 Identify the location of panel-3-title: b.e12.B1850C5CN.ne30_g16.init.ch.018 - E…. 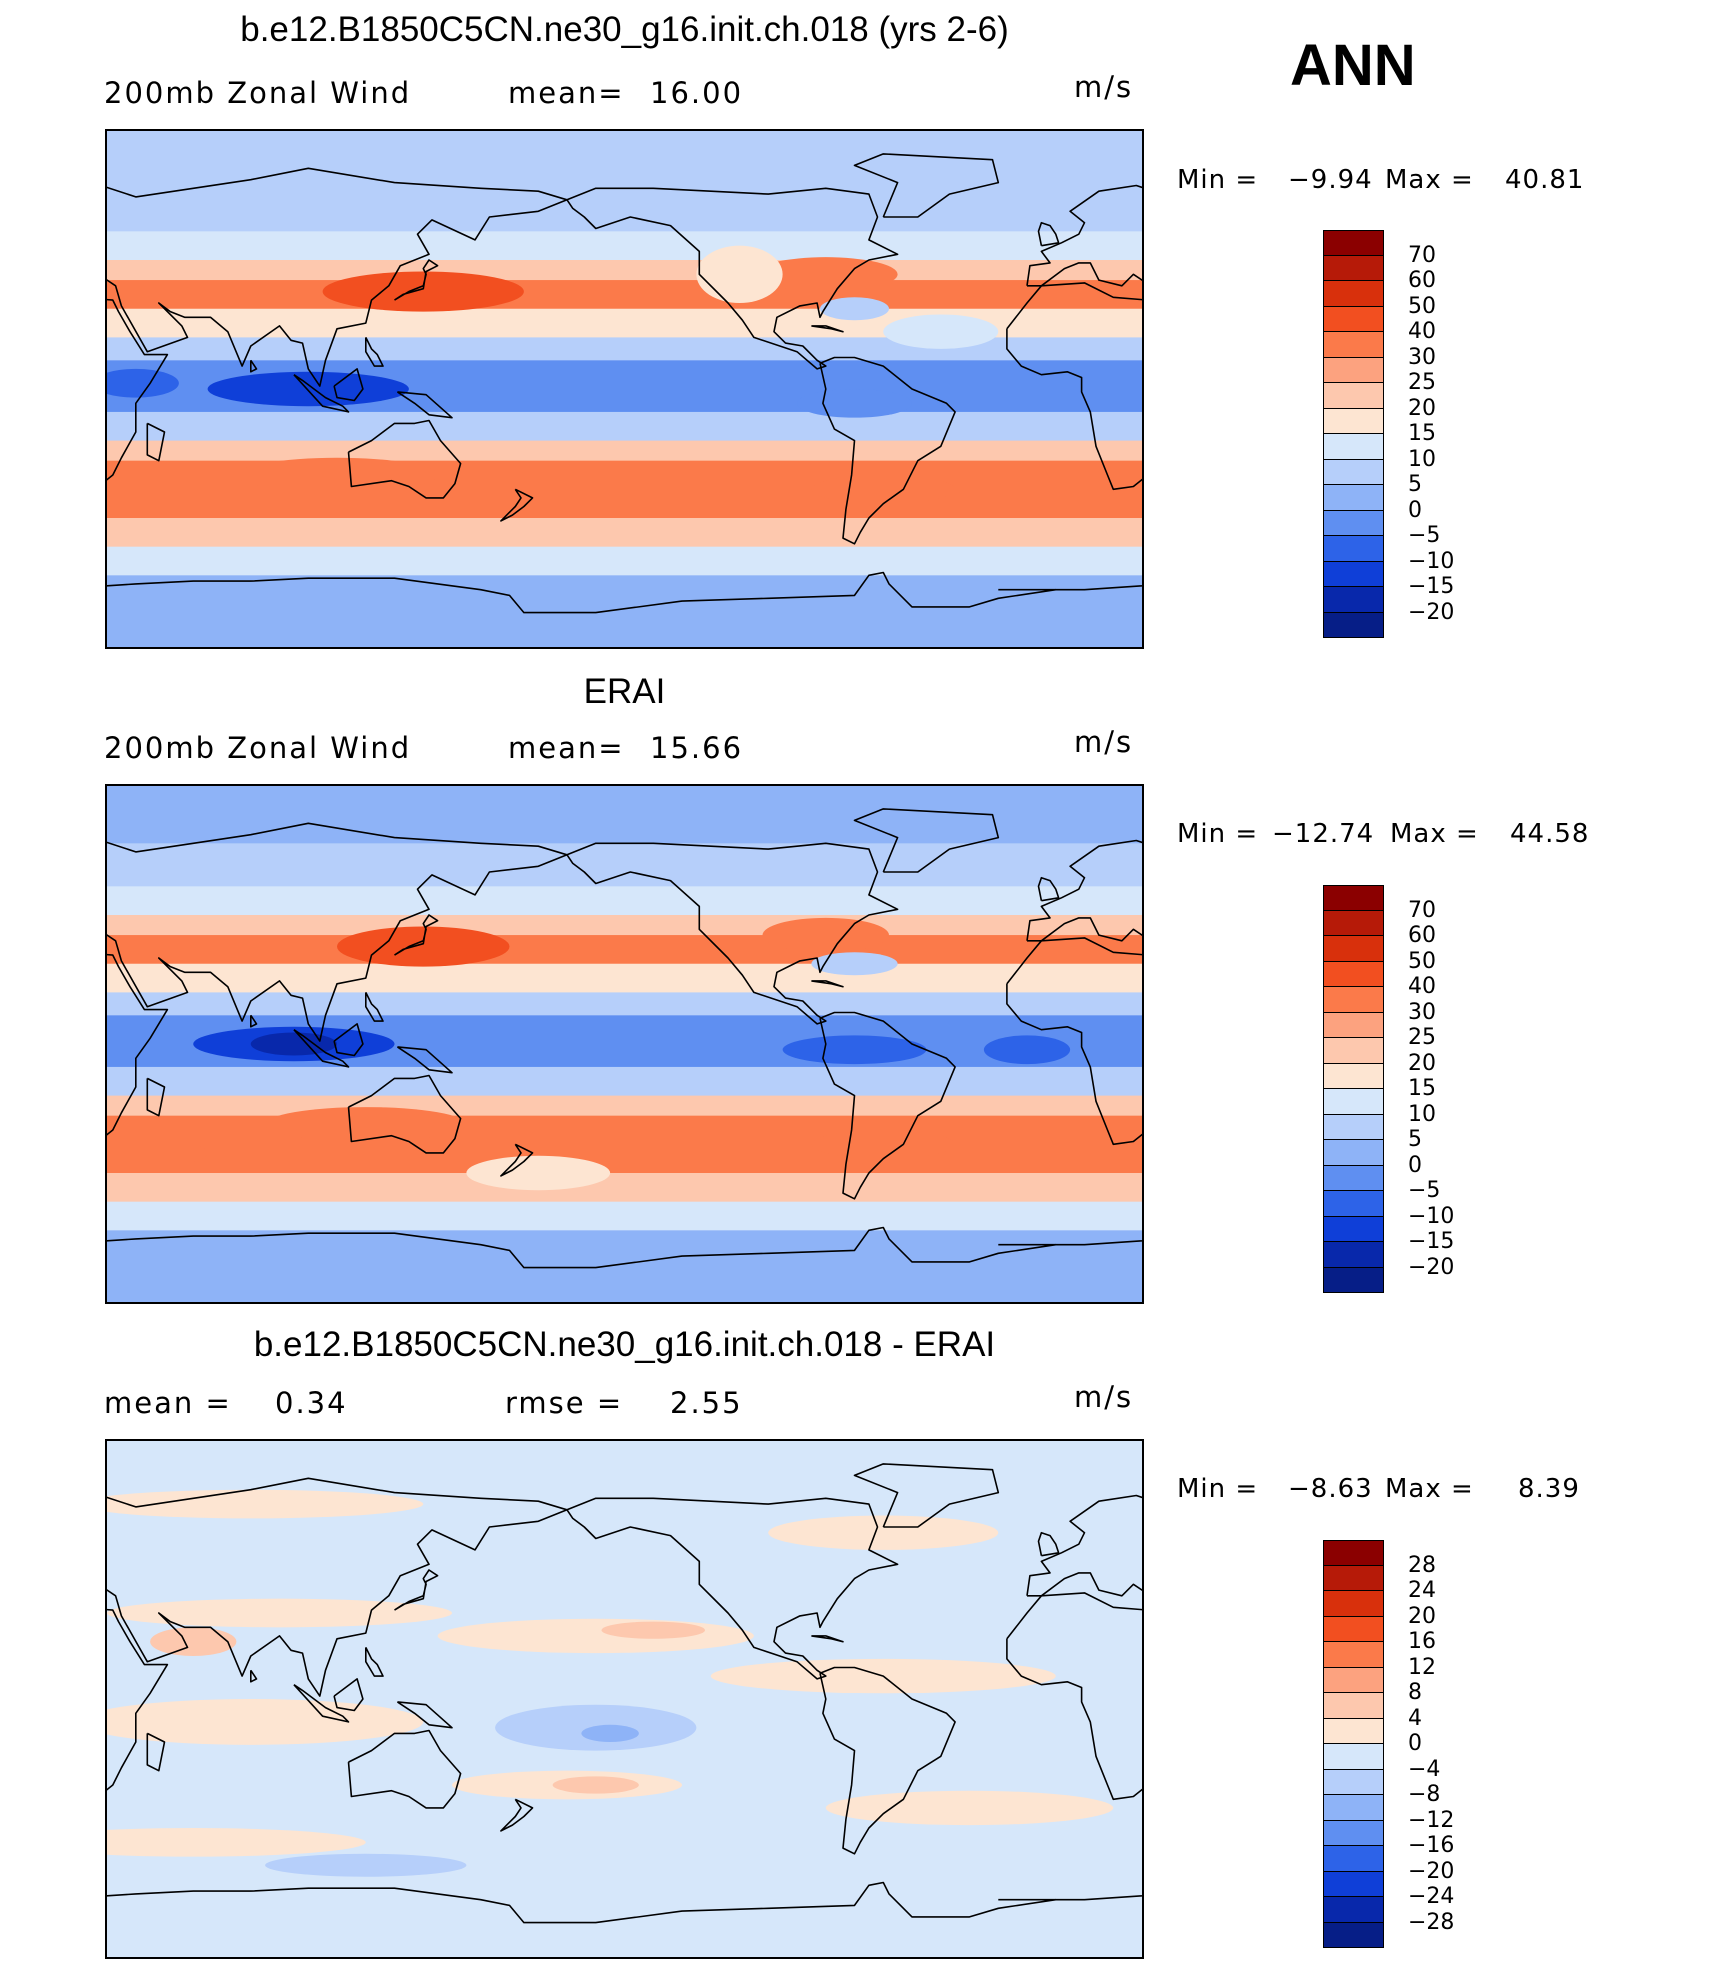
(624, 1344).